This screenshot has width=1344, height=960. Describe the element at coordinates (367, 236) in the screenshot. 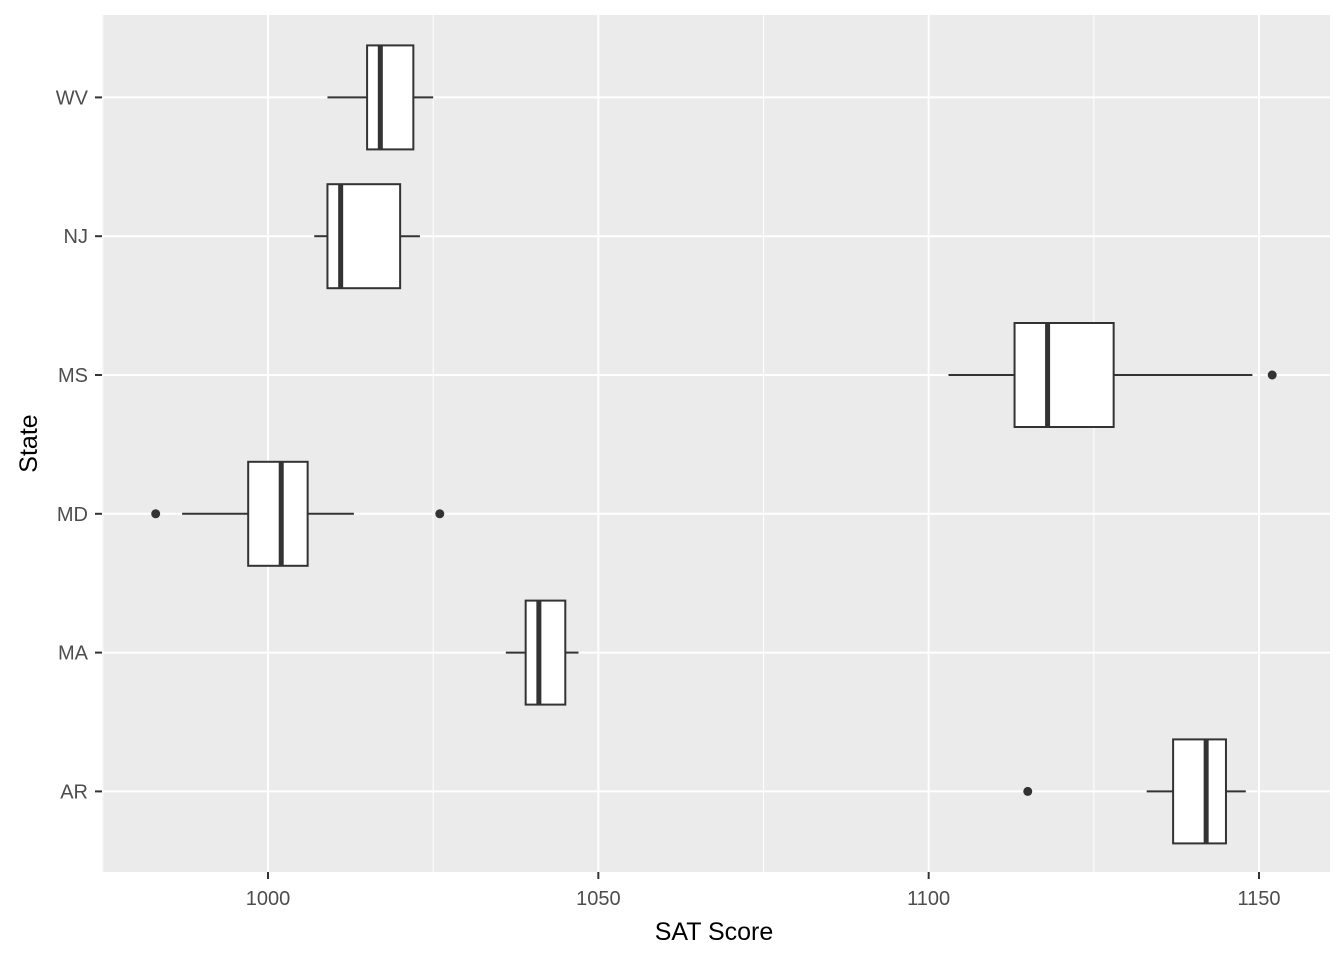

I see `box-nj` at that location.